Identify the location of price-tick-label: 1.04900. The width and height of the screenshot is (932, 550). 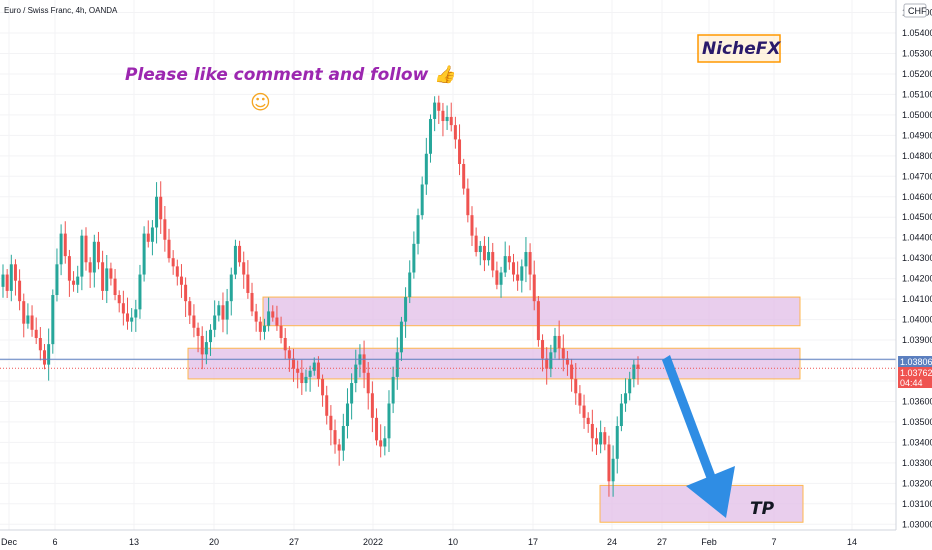
(917, 135).